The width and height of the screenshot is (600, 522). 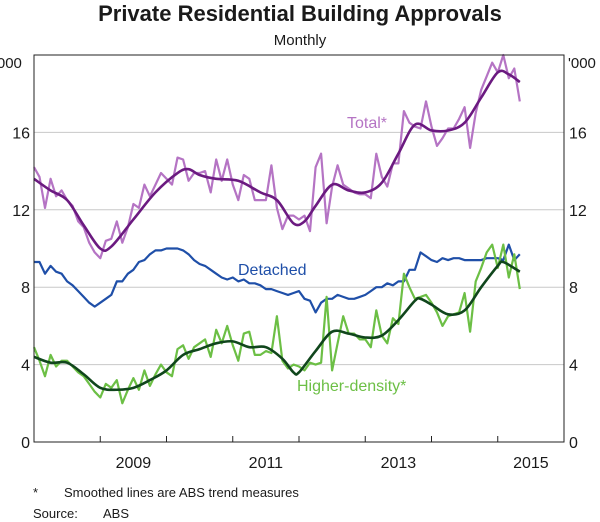 I want to click on chart-subtitle: Monthly, so click(x=300, y=40).